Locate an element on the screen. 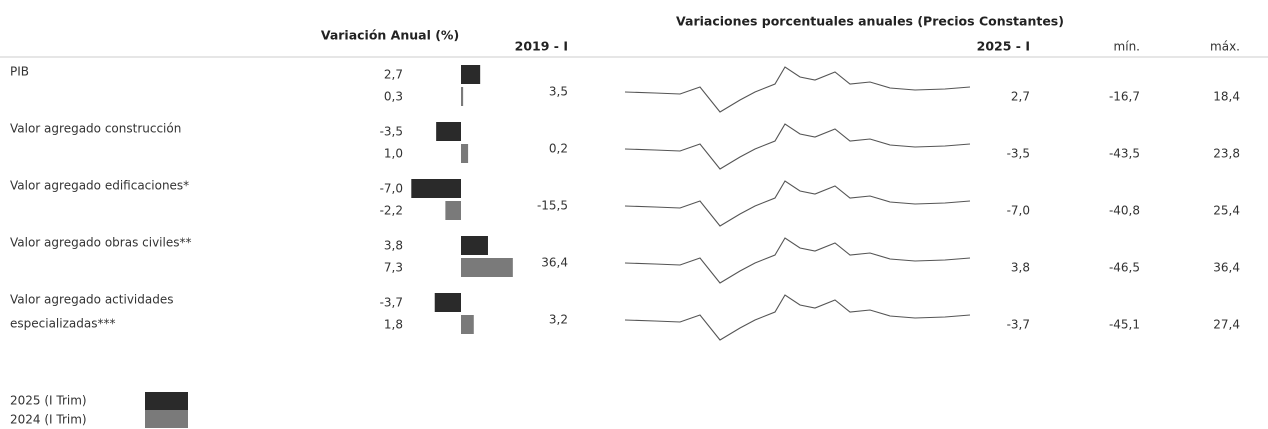 This screenshot has width=1268, height=429. row-name: Valor agregado construcción is located at coordinates (95, 129).